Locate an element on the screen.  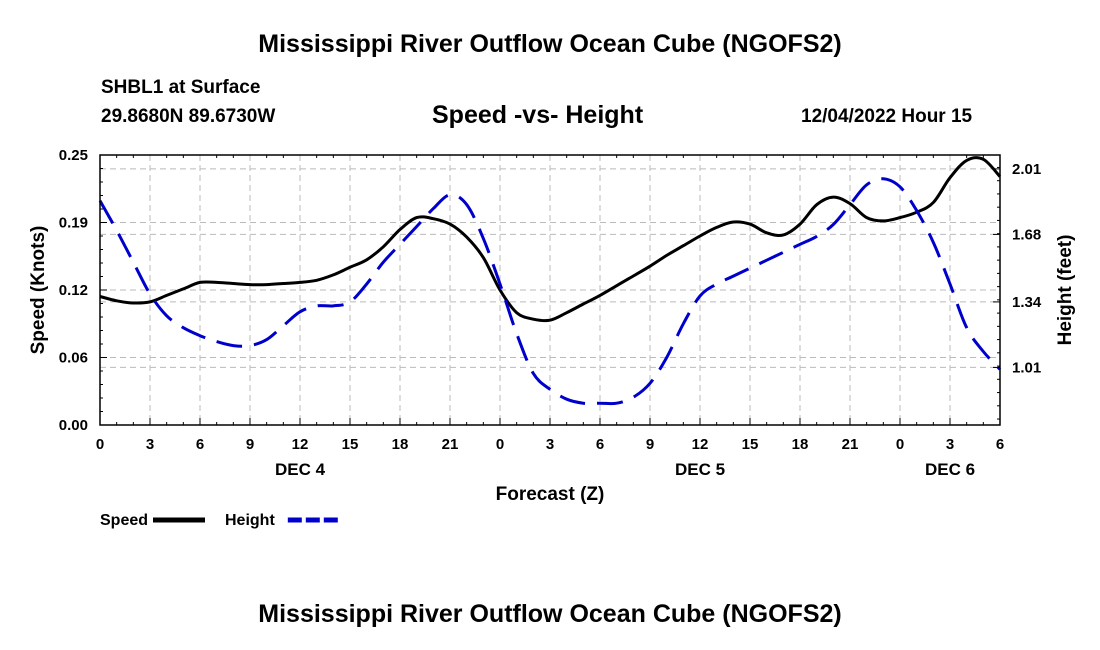
y-axis-label: Speed (Knots) is located at coordinates (38, 290).